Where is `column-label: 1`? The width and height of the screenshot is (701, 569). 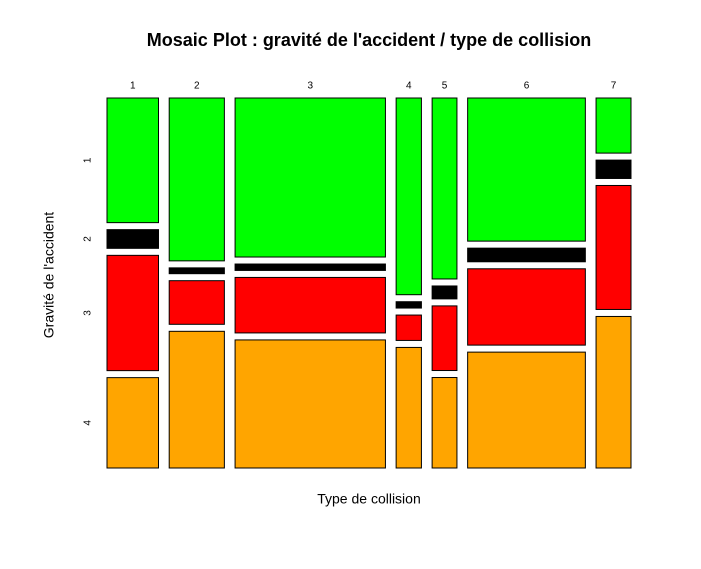 column-label: 1 is located at coordinates (133, 86).